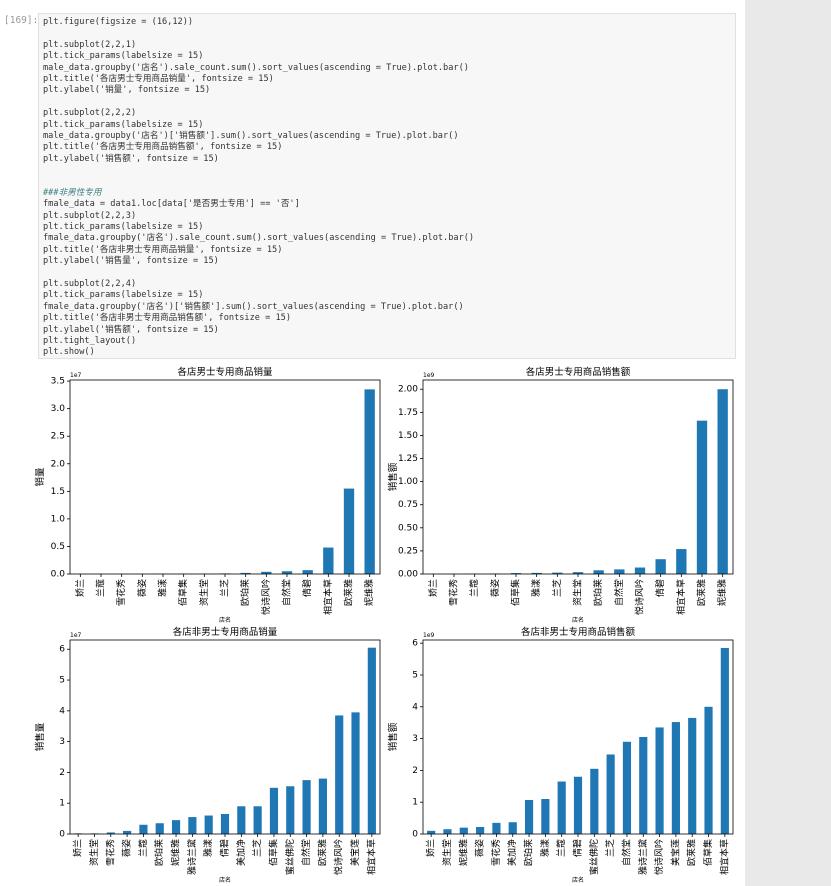 The width and height of the screenshot is (831, 886). Describe the element at coordinates (447, 852) in the screenshot. I see `x-tick-label: 资生堂` at that location.